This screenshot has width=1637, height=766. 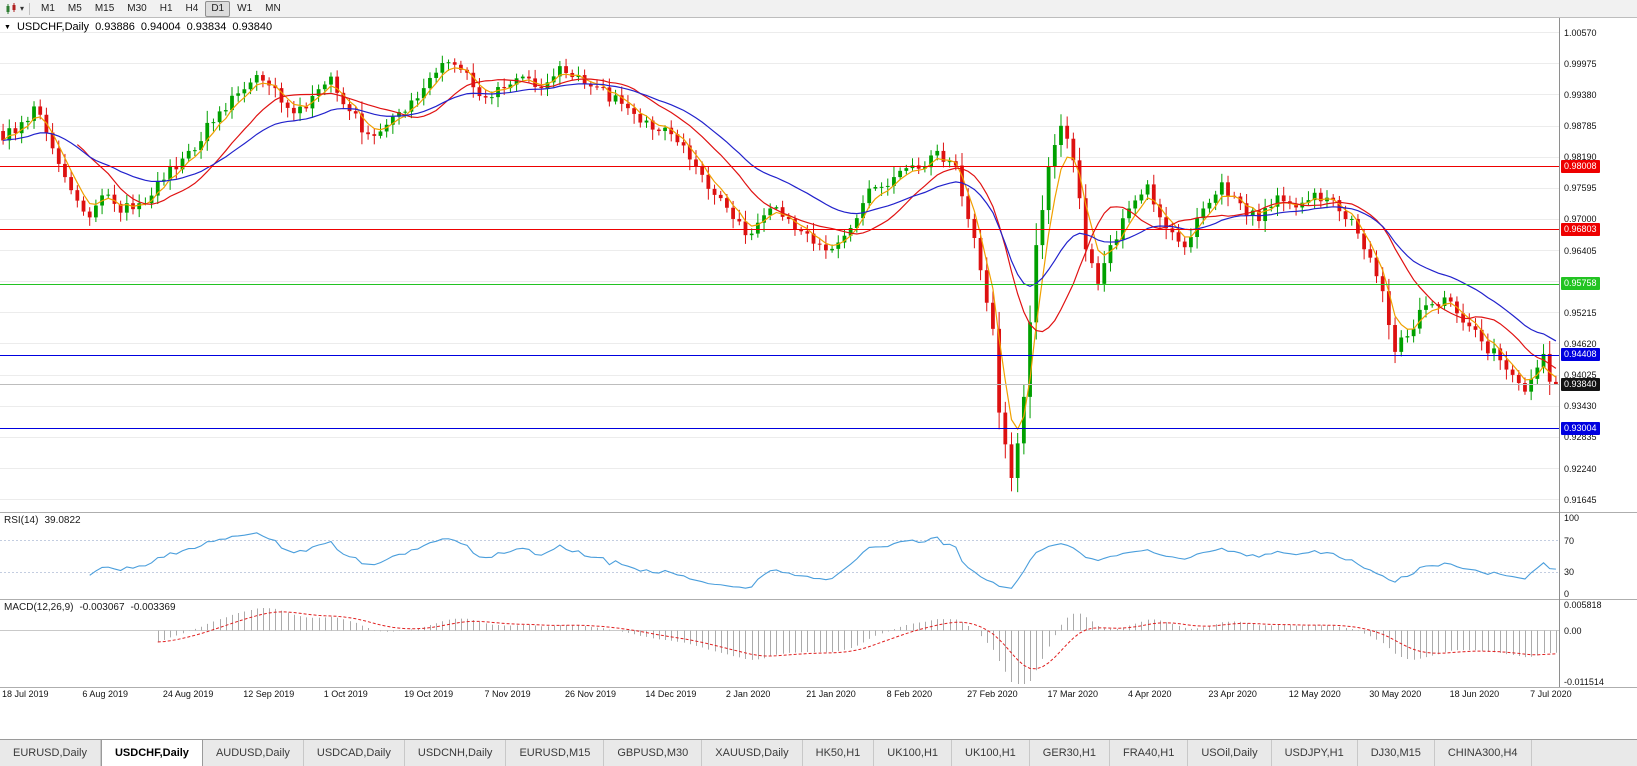 What do you see at coordinates (1573, 630) in the screenshot?
I see `macd-axis-label: 0.00` at bounding box center [1573, 630].